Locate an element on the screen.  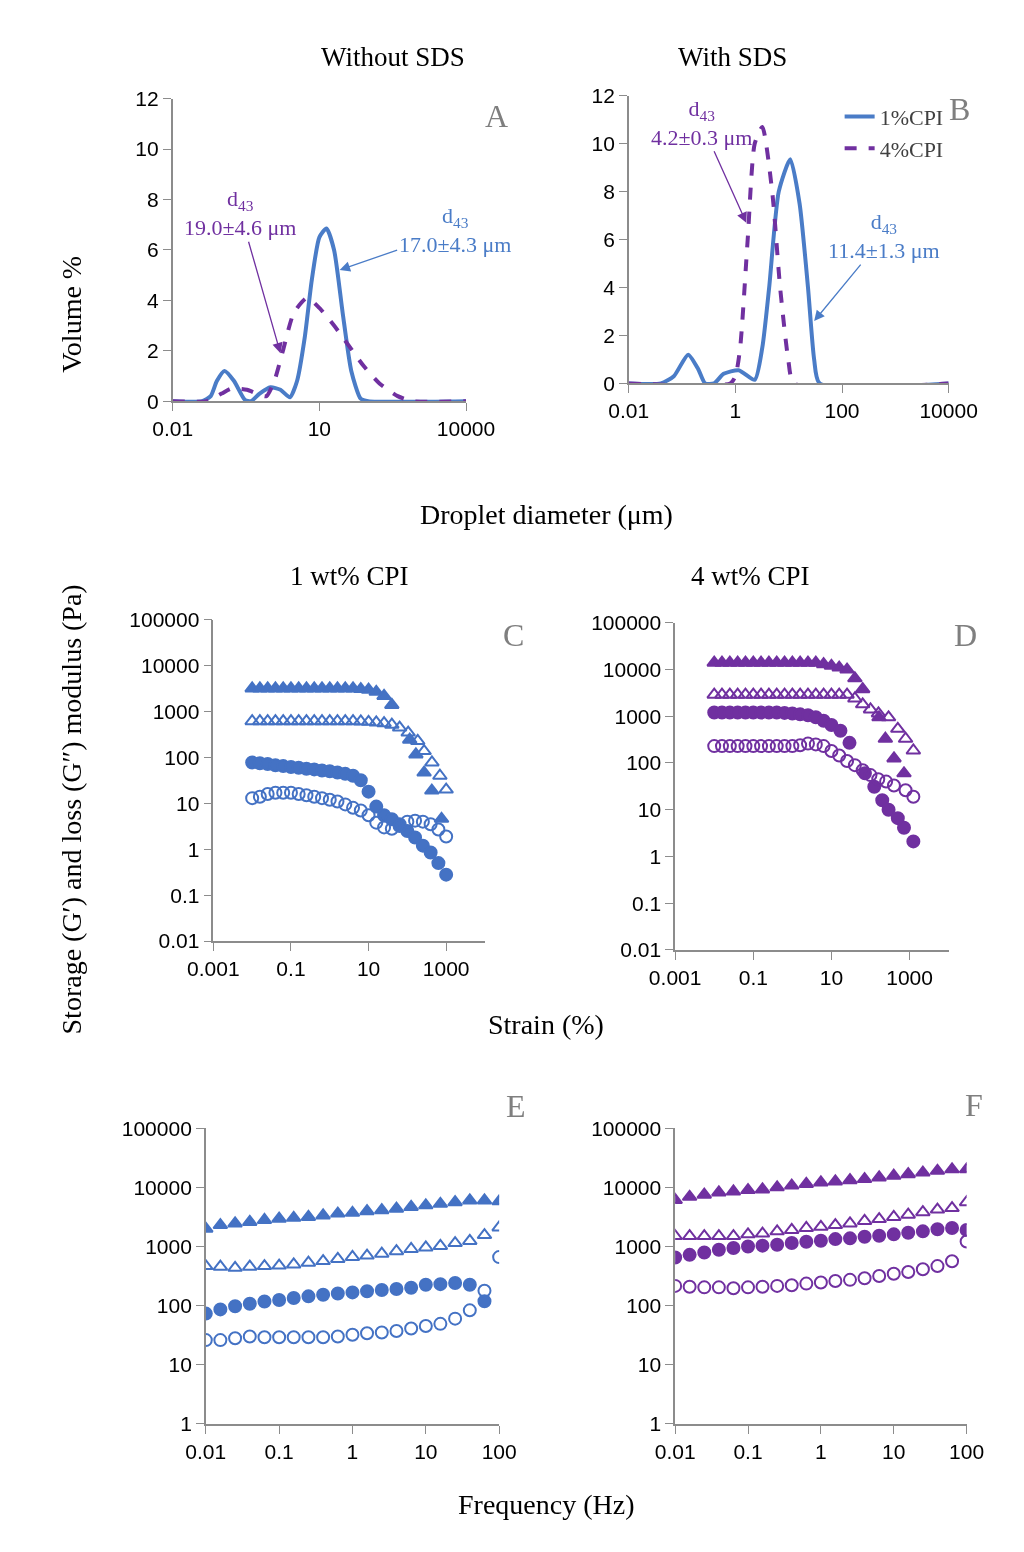
x-axis-title: Droplet diameter (μm) is located at coordinates (546, 514).